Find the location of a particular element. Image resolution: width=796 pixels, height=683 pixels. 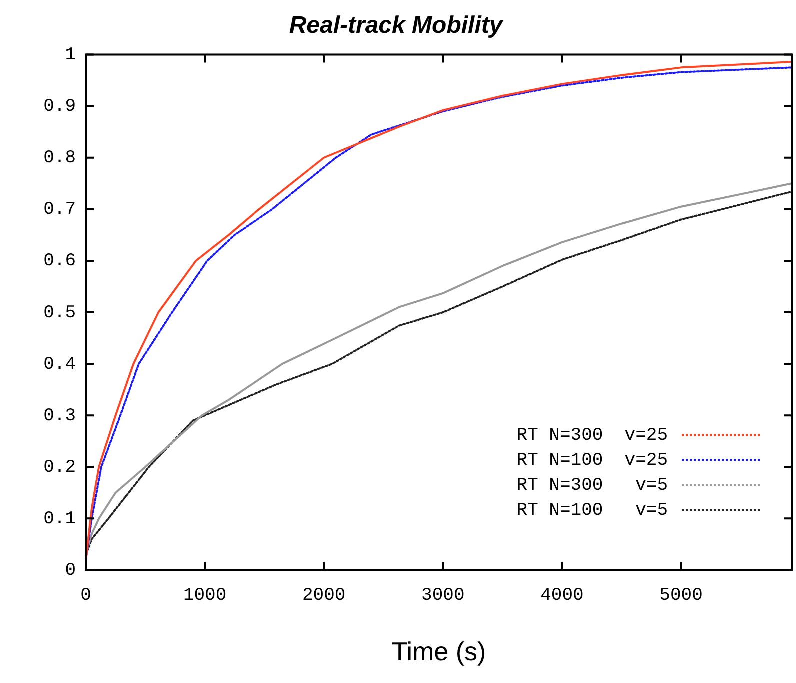

y-tick-label: 0.8 is located at coordinates (60, 158).